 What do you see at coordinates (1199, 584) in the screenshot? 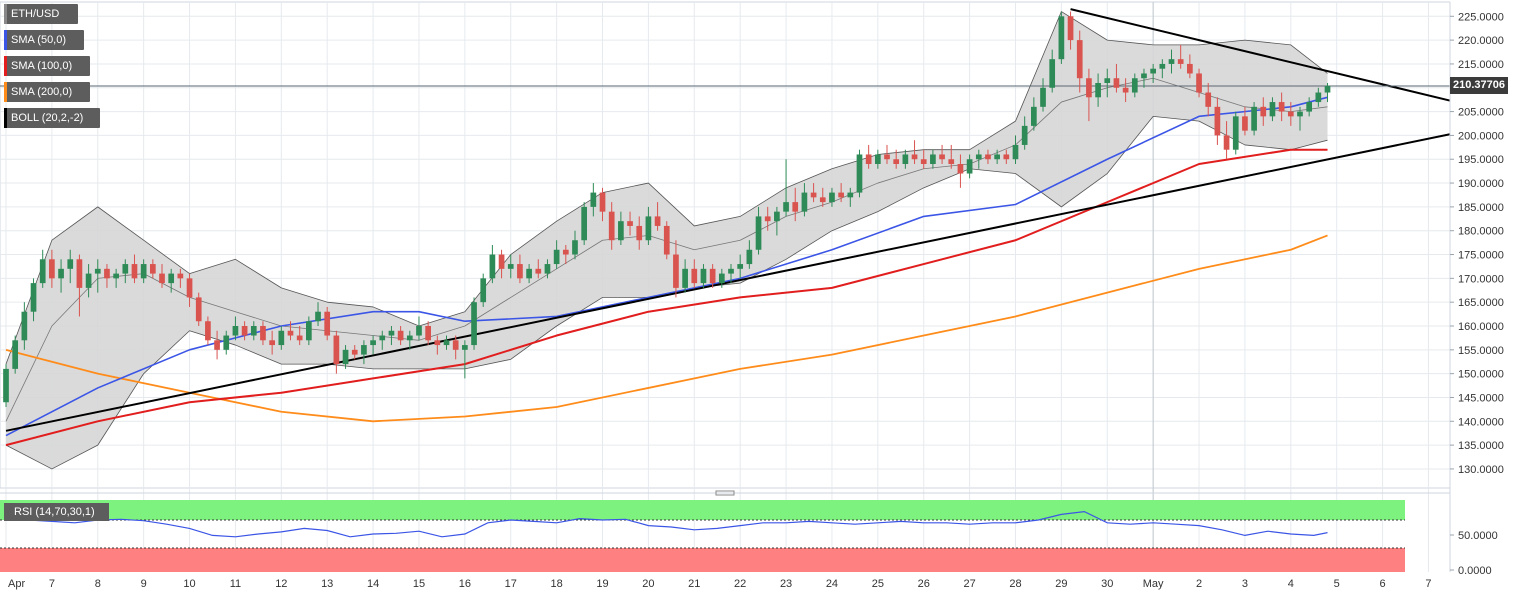
I see `time-tick-label: 2` at bounding box center [1199, 584].